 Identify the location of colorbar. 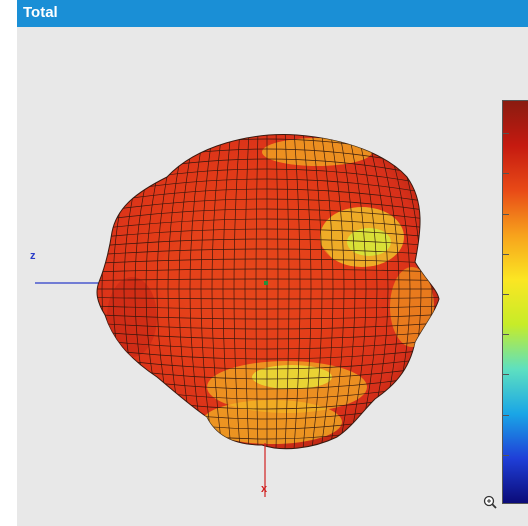
(515, 302).